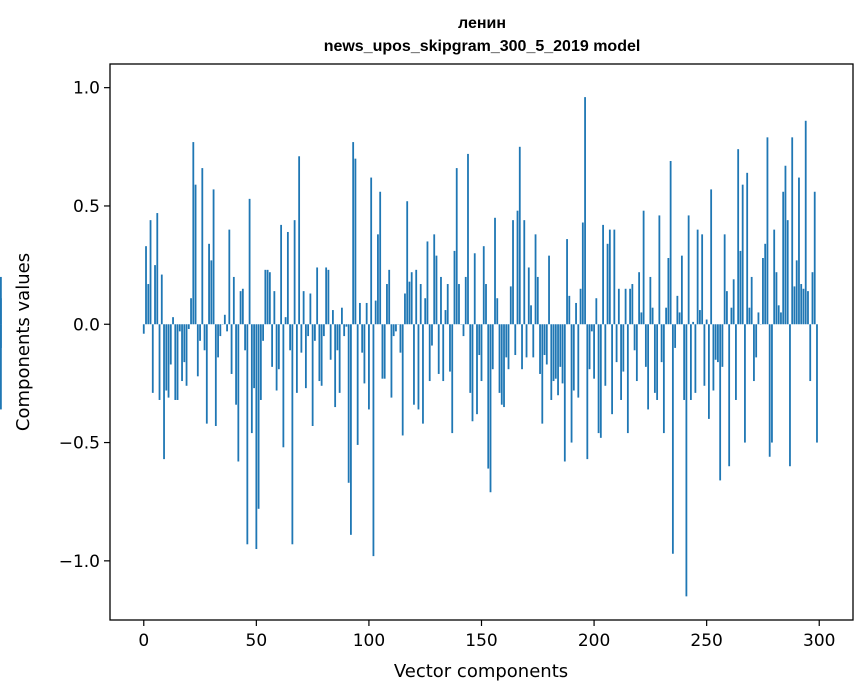 This screenshot has height=696, width=867. What do you see at coordinates (257, 641) in the screenshot?
I see `x-tick-label: 50` at bounding box center [257, 641].